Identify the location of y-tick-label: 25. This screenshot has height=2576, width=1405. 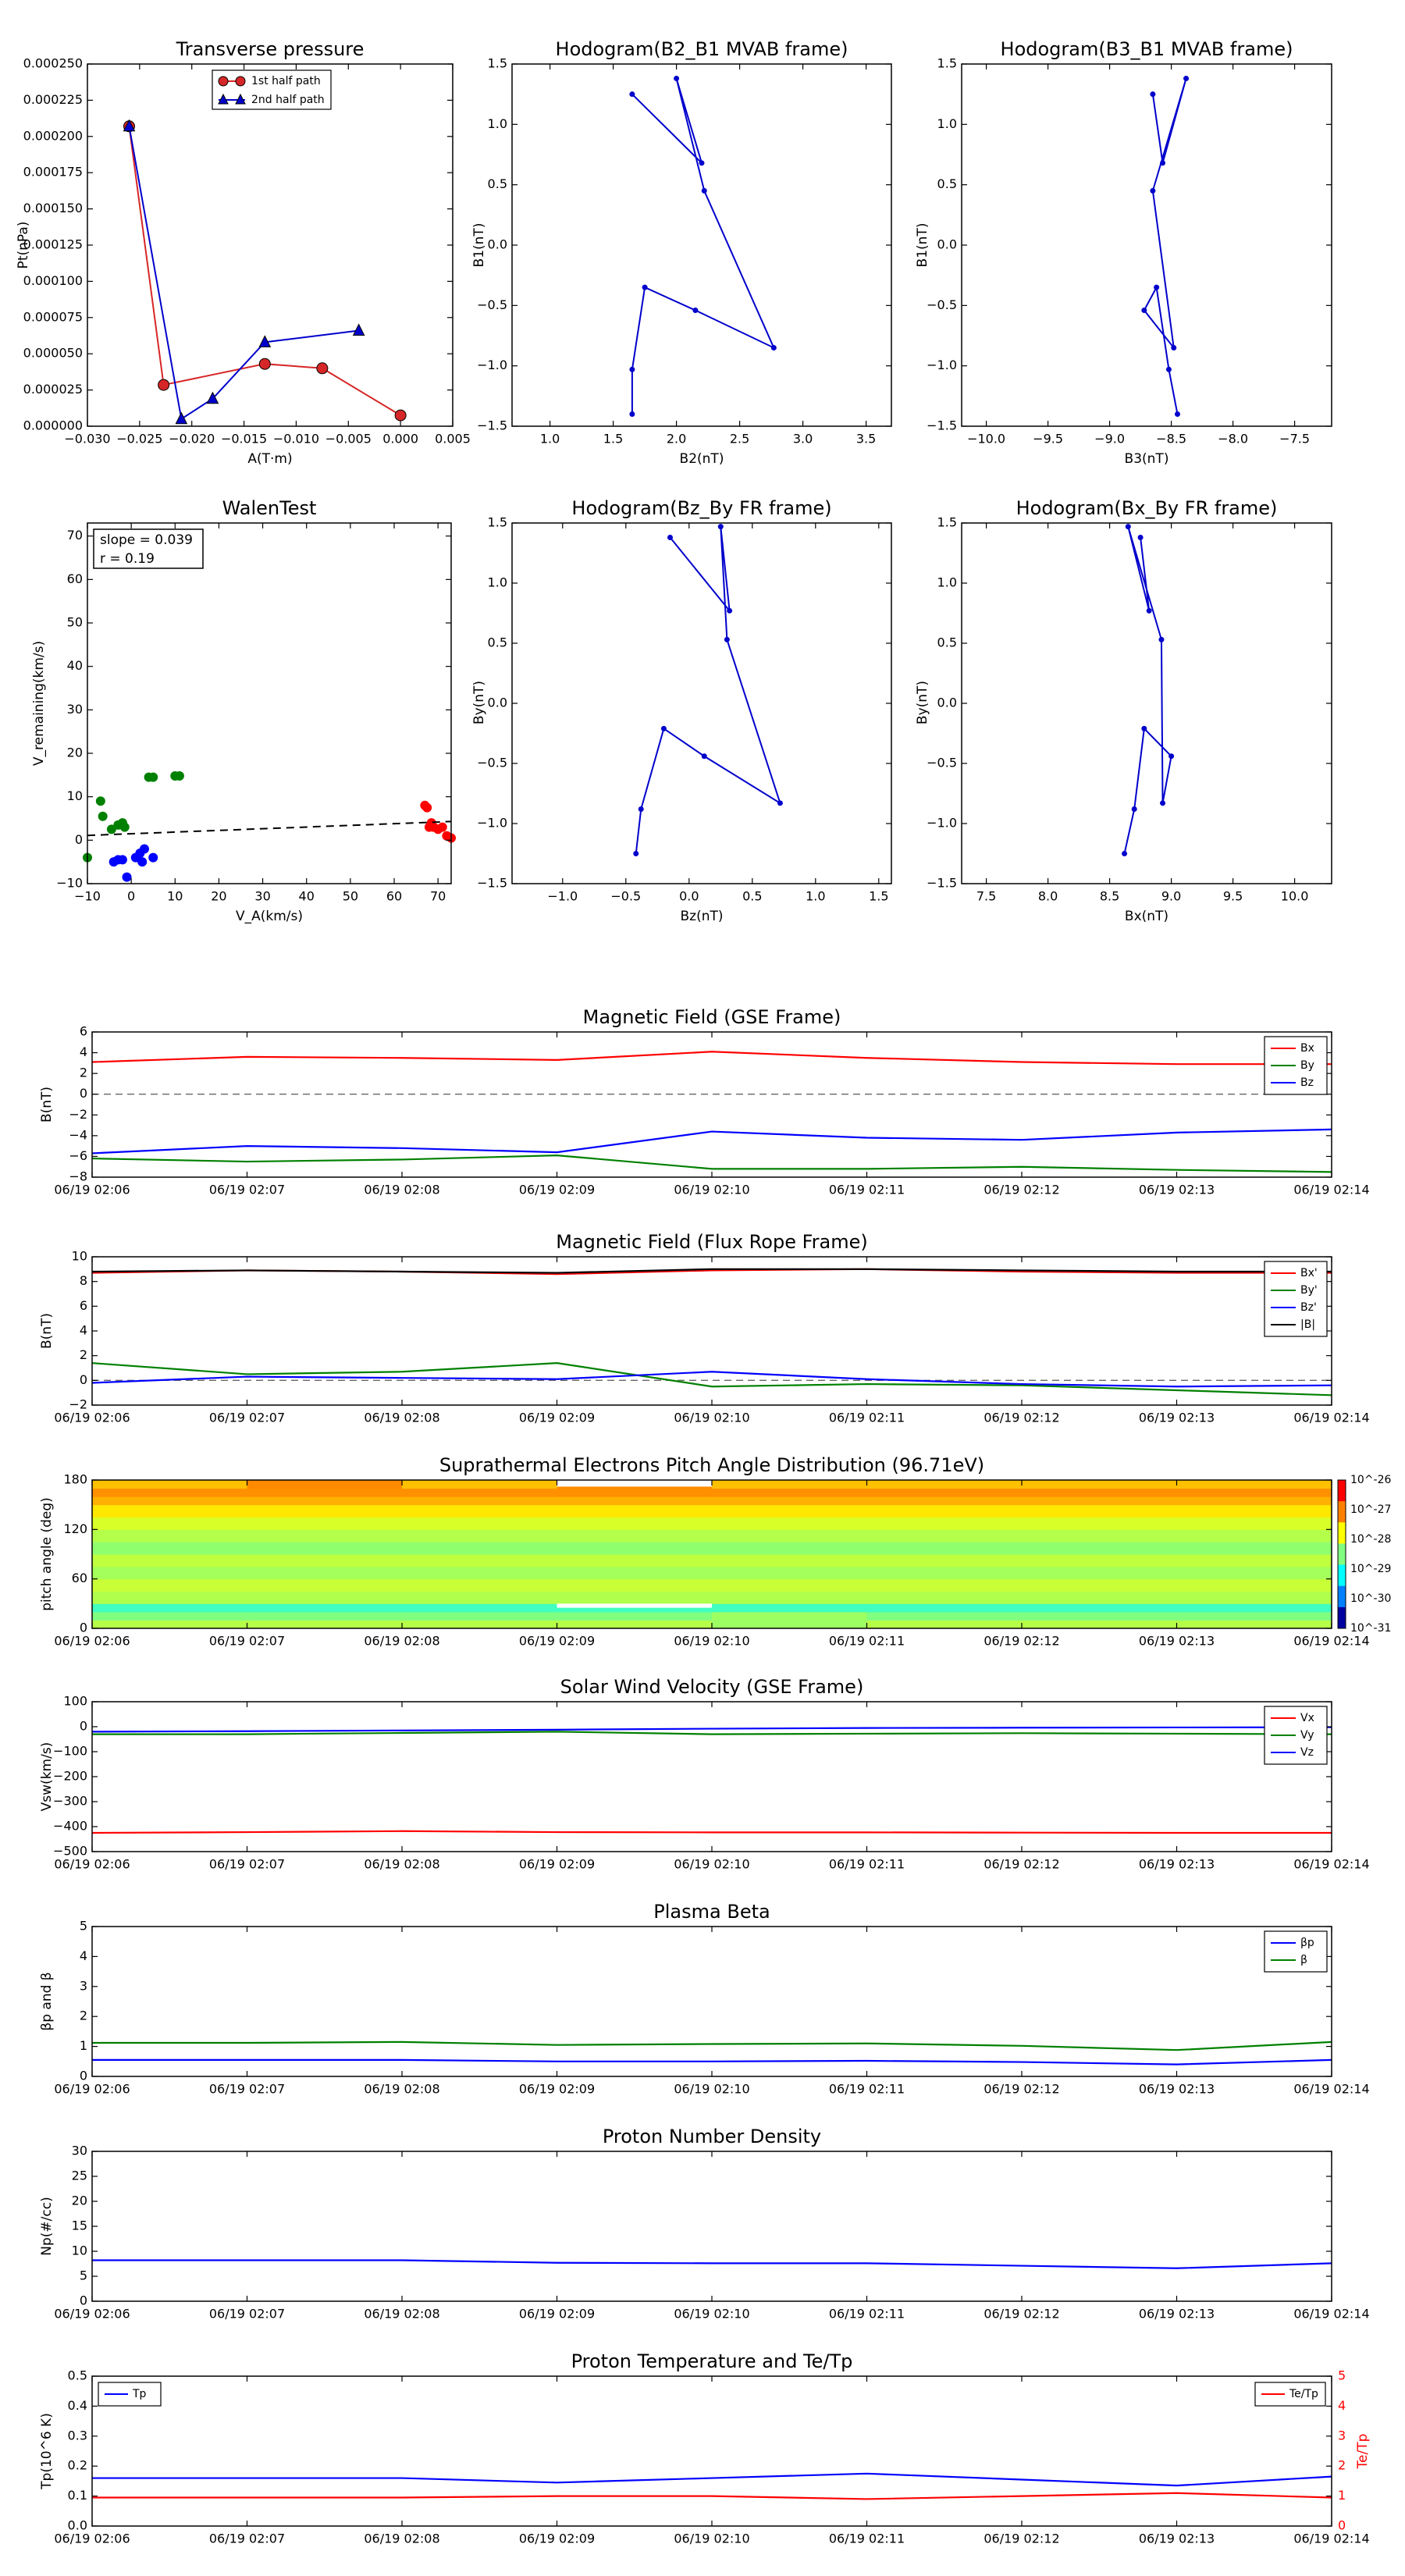
(80, 2176).